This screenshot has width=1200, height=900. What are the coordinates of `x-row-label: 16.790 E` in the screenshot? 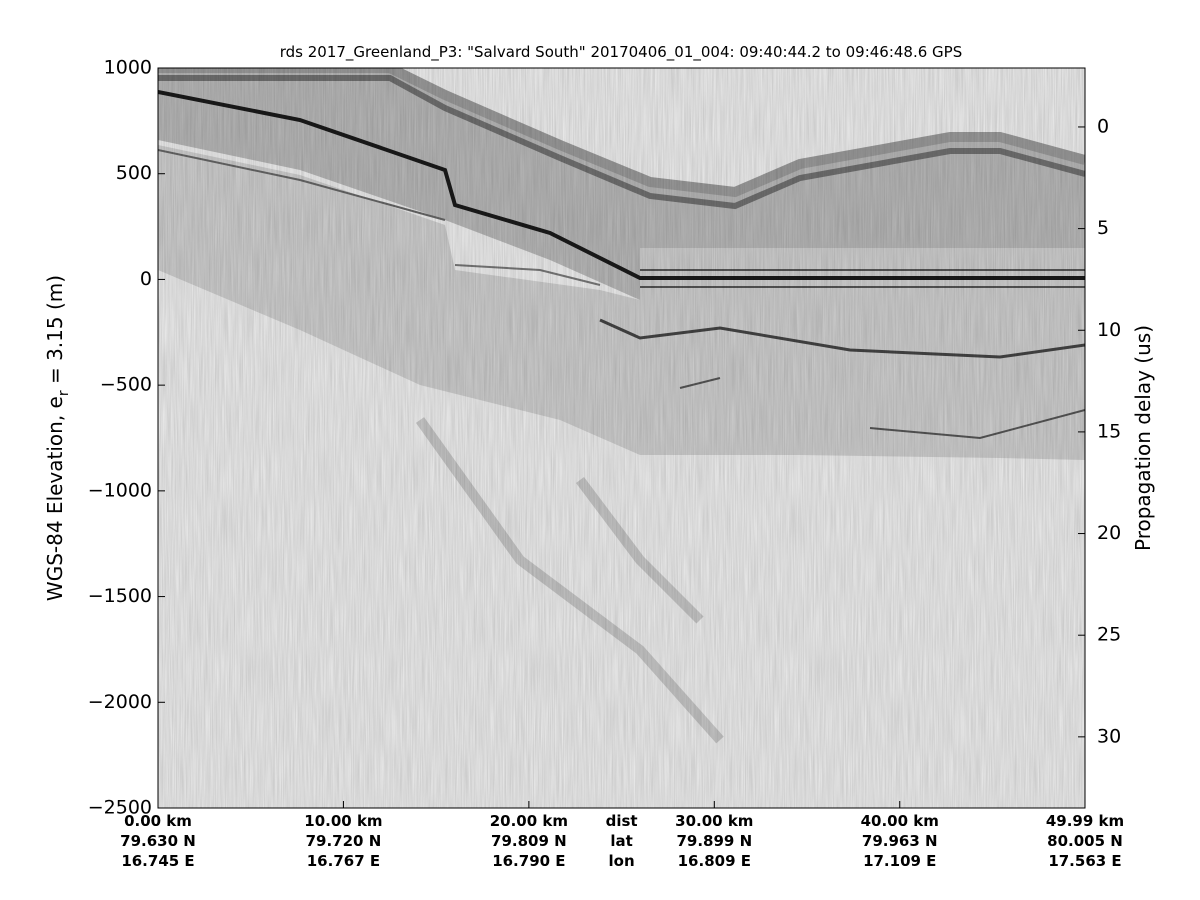 It's located at (528, 861).